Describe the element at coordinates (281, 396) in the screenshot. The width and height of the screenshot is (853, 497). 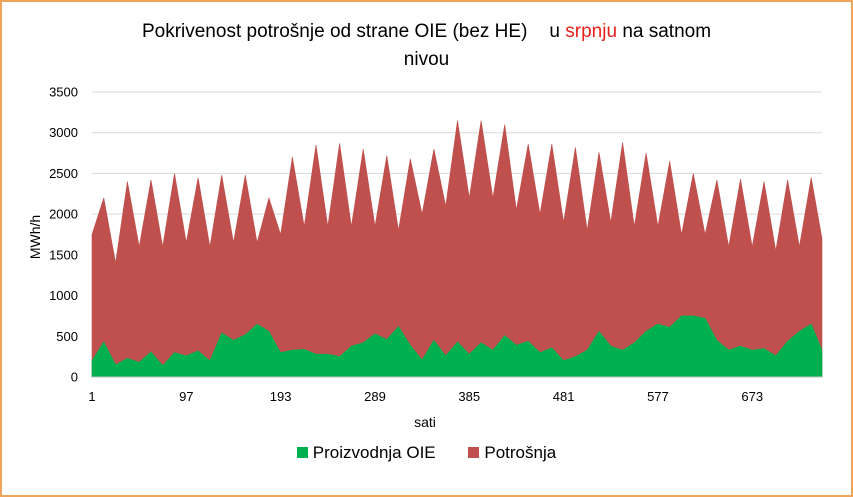
I see `x-tick-label-193: 193` at that location.